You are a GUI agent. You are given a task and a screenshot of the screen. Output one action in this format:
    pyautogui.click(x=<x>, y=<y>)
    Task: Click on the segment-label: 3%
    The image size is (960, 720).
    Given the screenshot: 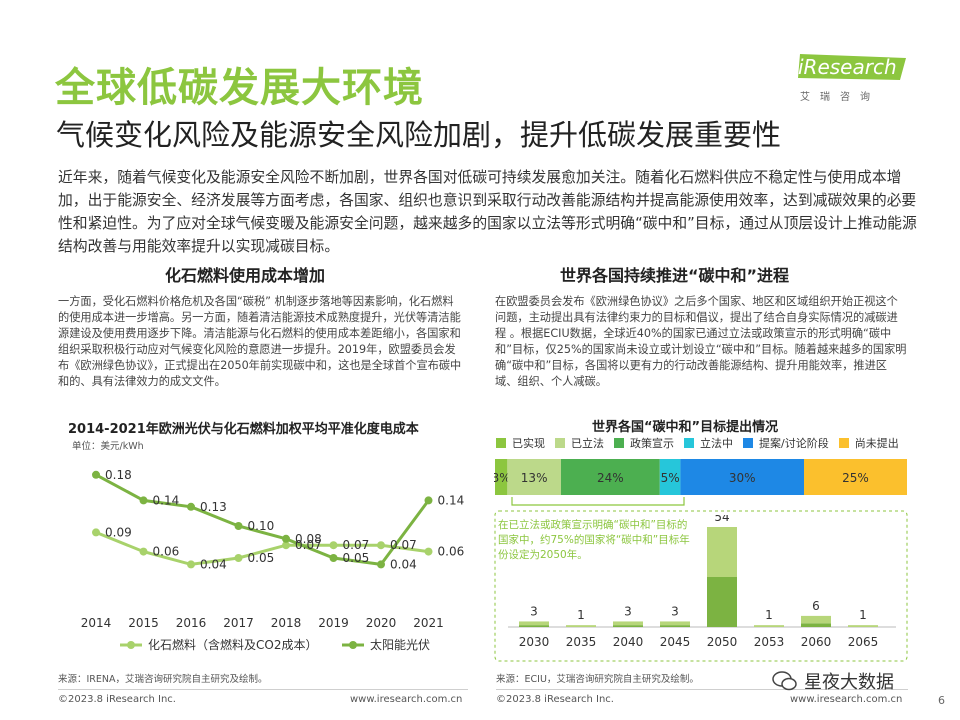 What is the action you would take?
    pyautogui.click(x=502, y=478)
    